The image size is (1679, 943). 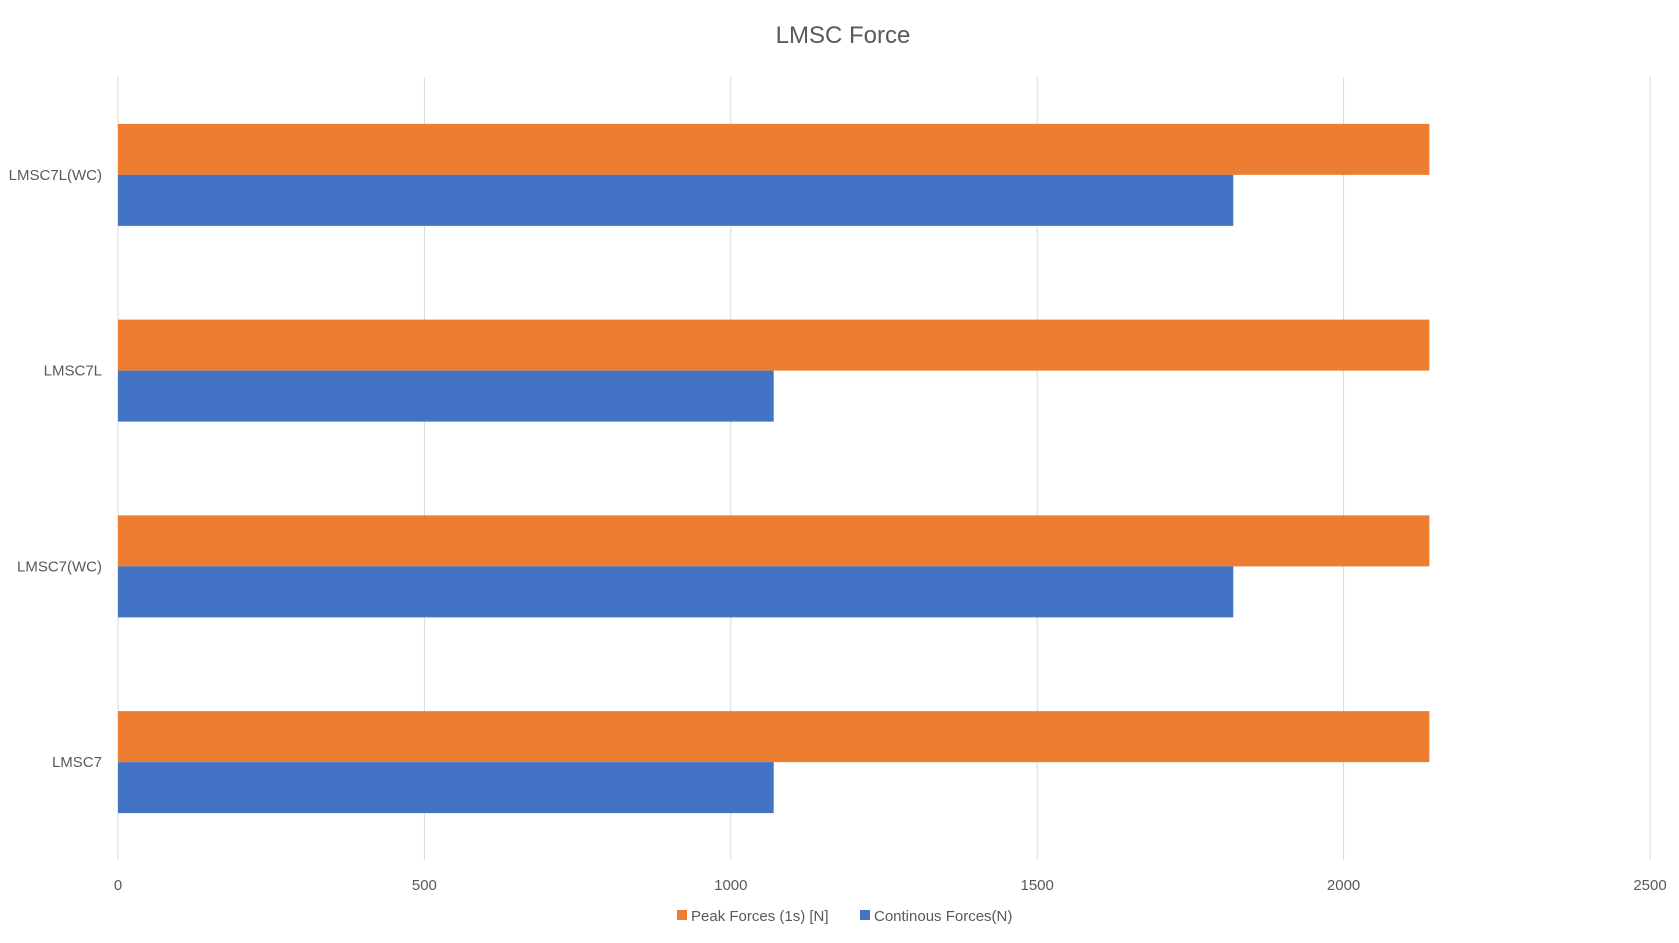 I want to click on x-tick-label: 1000, so click(x=730, y=885).